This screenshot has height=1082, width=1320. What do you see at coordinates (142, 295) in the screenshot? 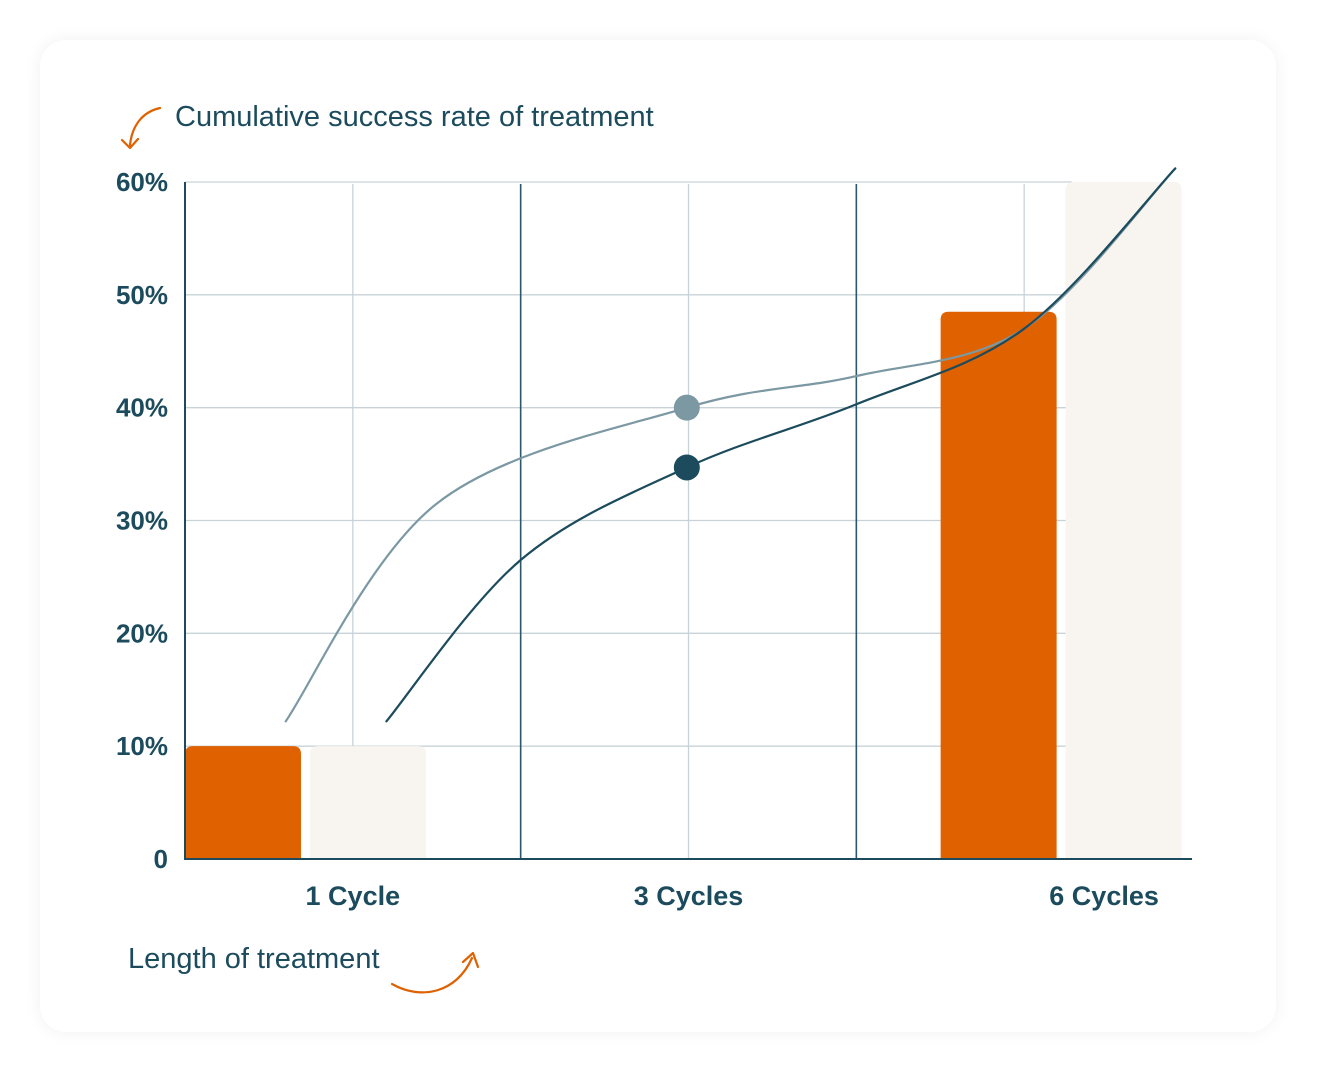
I see `y-tick-label: 50%` at bounding box center [142, 295].